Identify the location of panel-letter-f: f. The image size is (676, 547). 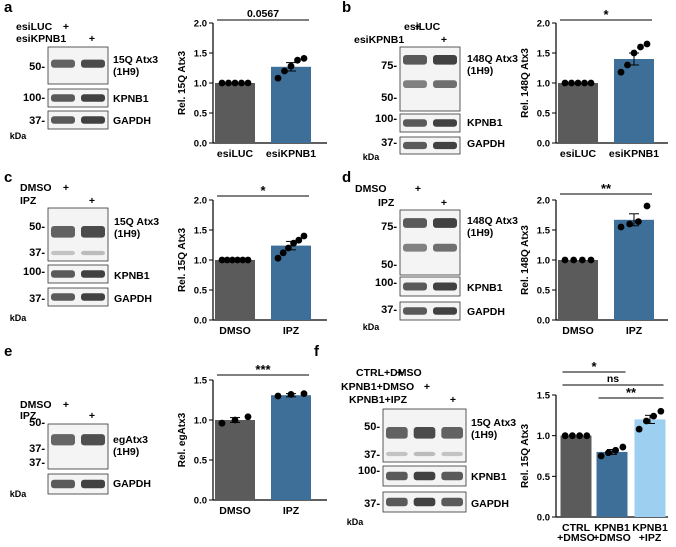
(317, 351).